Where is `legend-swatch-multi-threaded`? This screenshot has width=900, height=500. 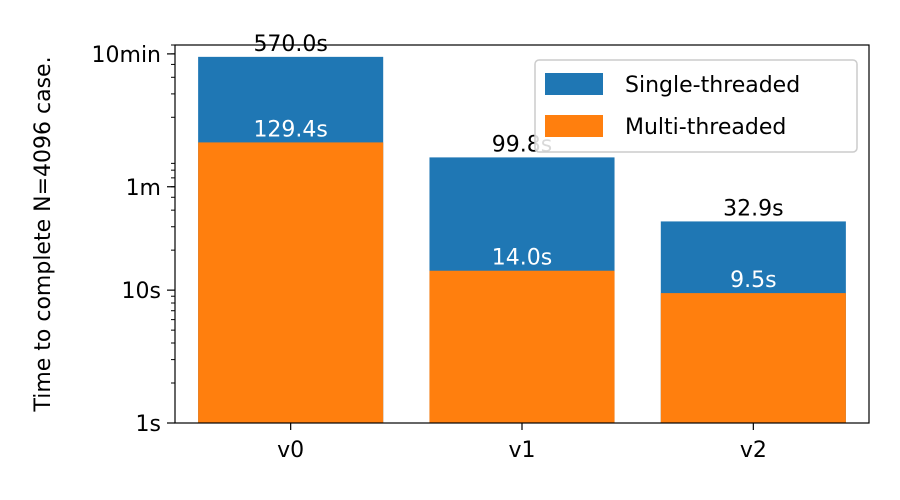
legend-swatch-multi-threaded is located at coordinates (574, 126).